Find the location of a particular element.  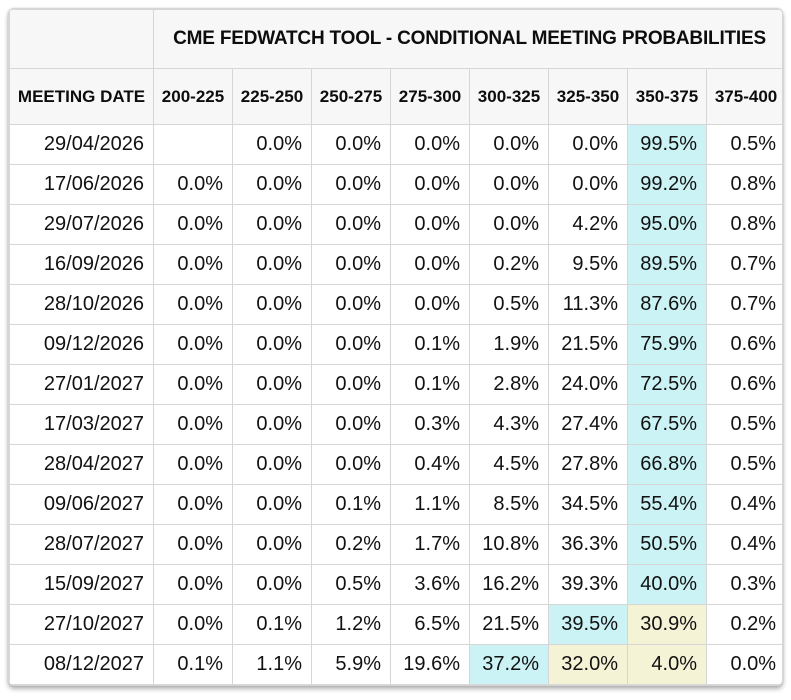

column-header-350-375: 350-375 is located at coordinates (667, 96).